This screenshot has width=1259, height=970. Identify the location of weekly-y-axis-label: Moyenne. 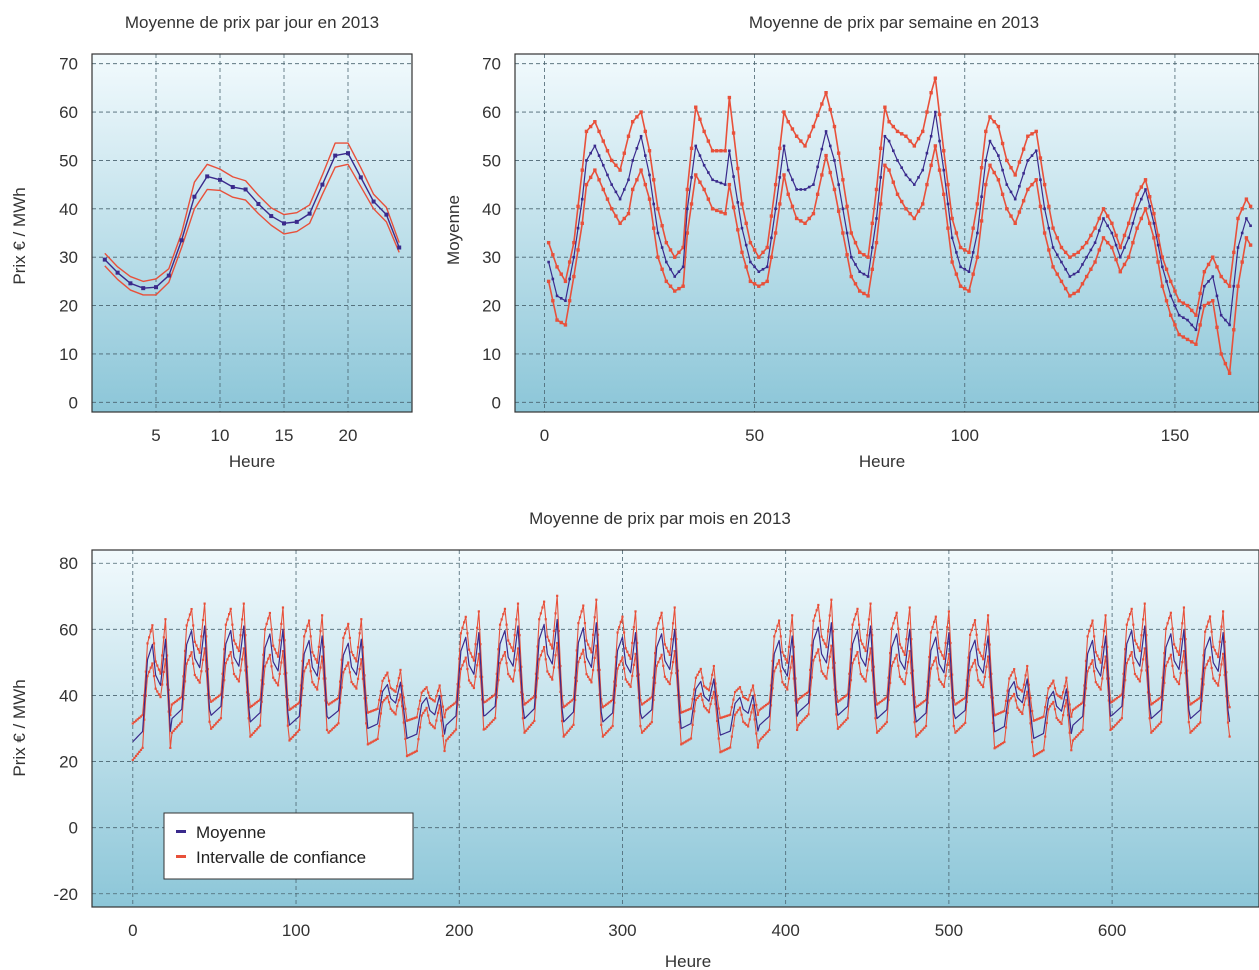
(453, 230).